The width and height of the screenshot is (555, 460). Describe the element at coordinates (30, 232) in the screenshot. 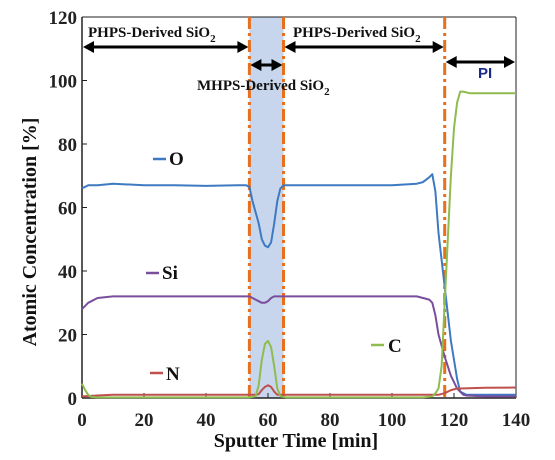

I see `y-axis-title: Atomic Concentration [%]` at that location.